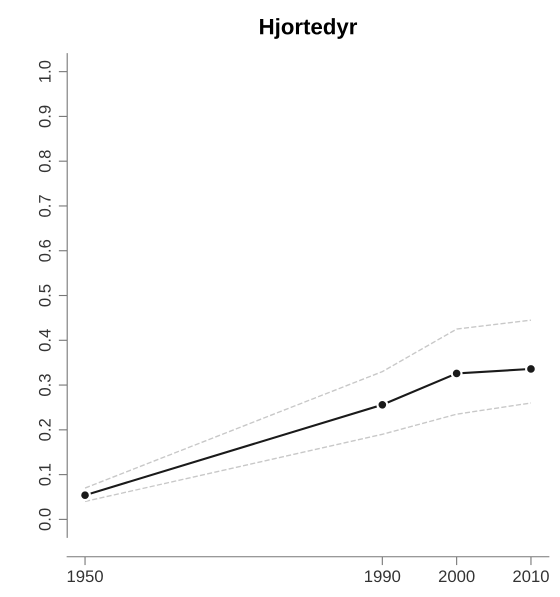 This screenshot has width=560, height=597. What do you see at coordinates (44, 71) in the screenshot?
I see `y-tick-label: 1.0` at bounding box center [44, 71].